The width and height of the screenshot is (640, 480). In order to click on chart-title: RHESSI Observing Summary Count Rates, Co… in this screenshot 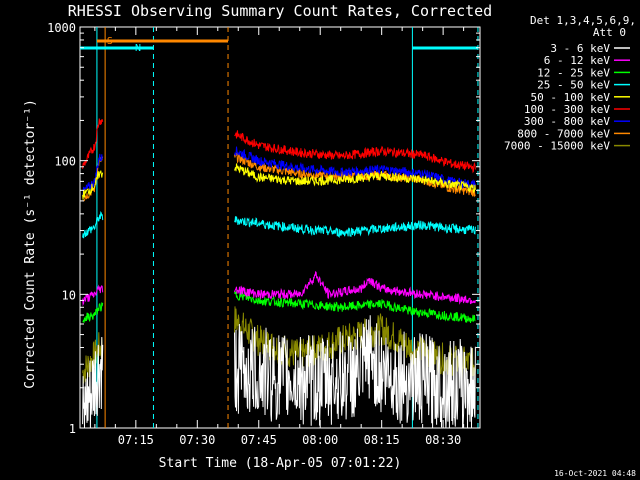, I will do `click(280, 11)`.